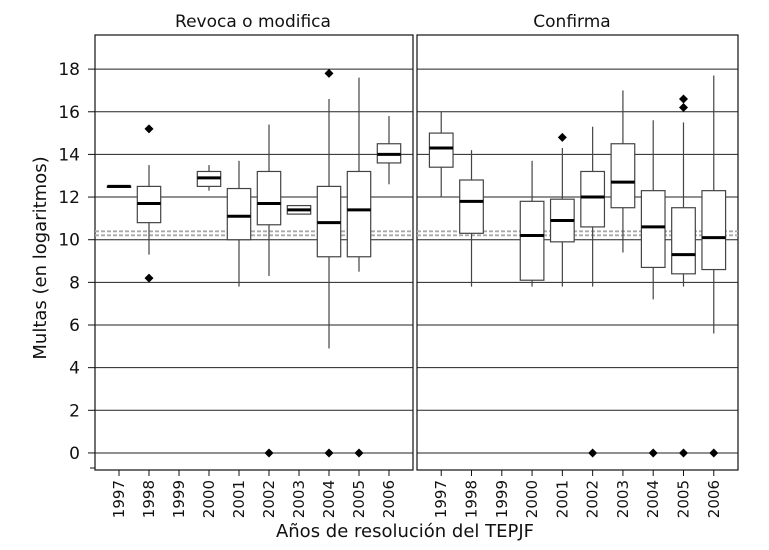 Image resolution: width=769 pixels, height=550 pixels. I want to click on y-axis-title: Multas (en logaritmos), so click(40, 257).